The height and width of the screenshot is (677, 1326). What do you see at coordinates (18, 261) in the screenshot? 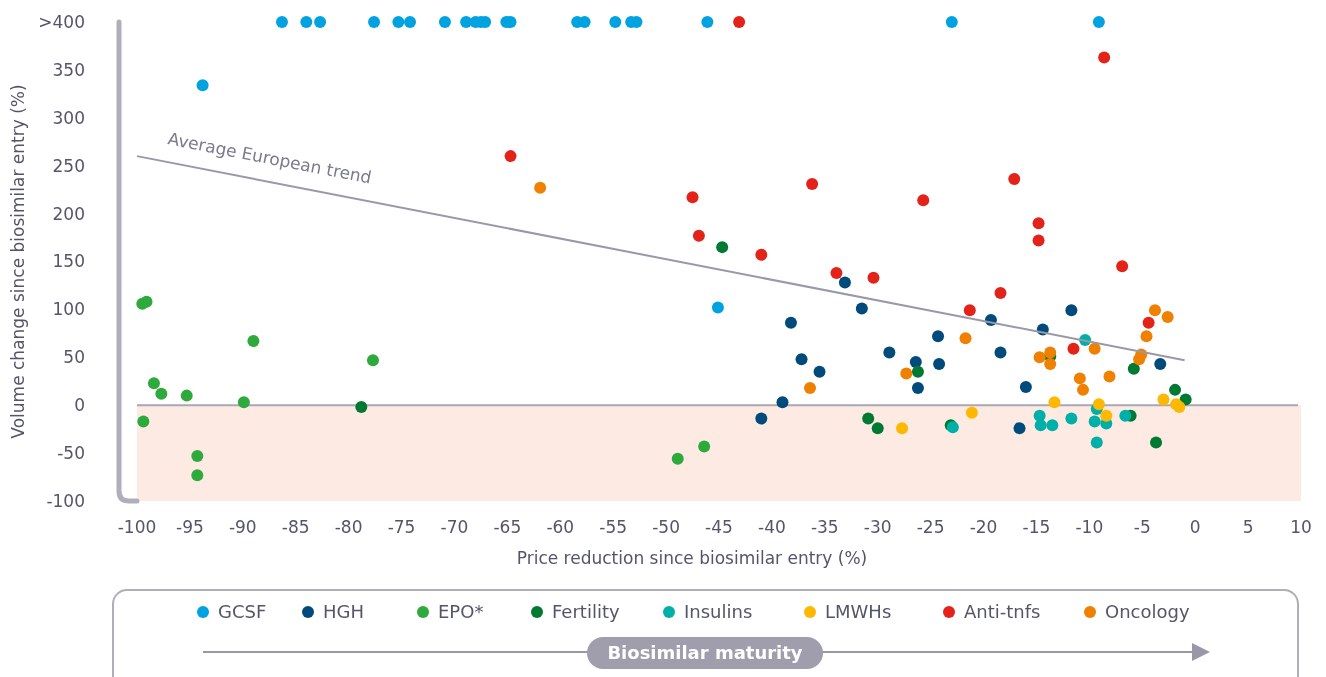
I see `y-axis-title: Volume change since biosimilar entry (%)` at bounding box center [18, 261].